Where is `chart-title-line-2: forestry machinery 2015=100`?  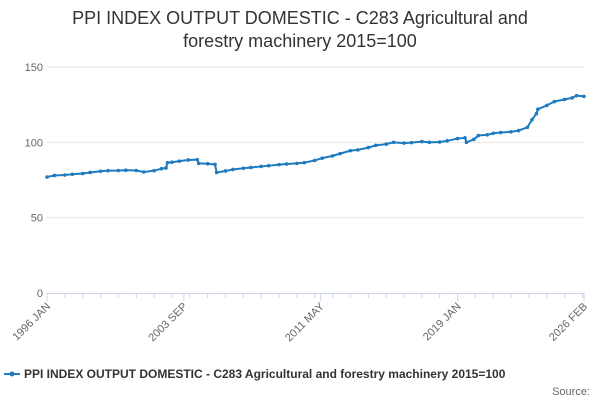
chart-title-line-2: forestry machinery 2015=100 is located at coordinates (300, 41).